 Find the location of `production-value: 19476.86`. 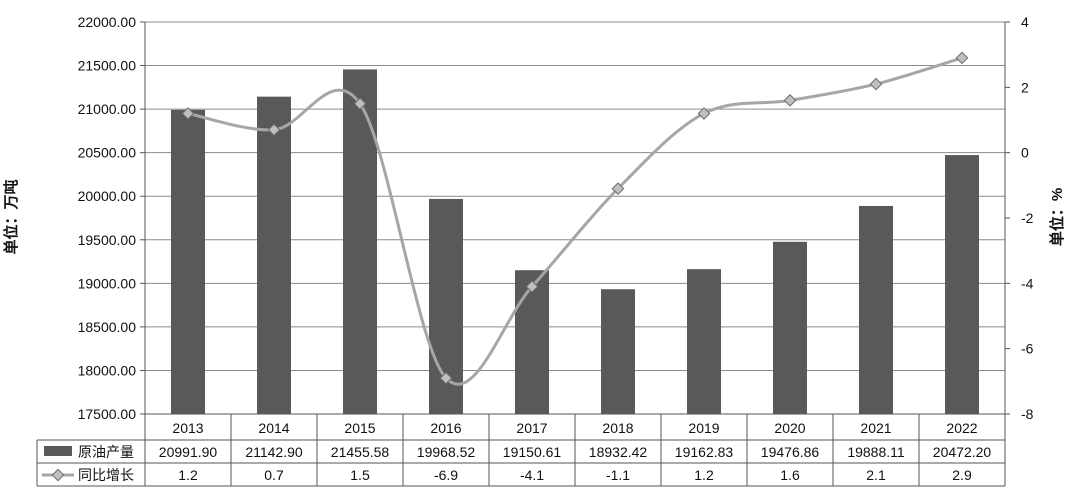

production-value: 19476.86 is located at coordinates (790, 452).